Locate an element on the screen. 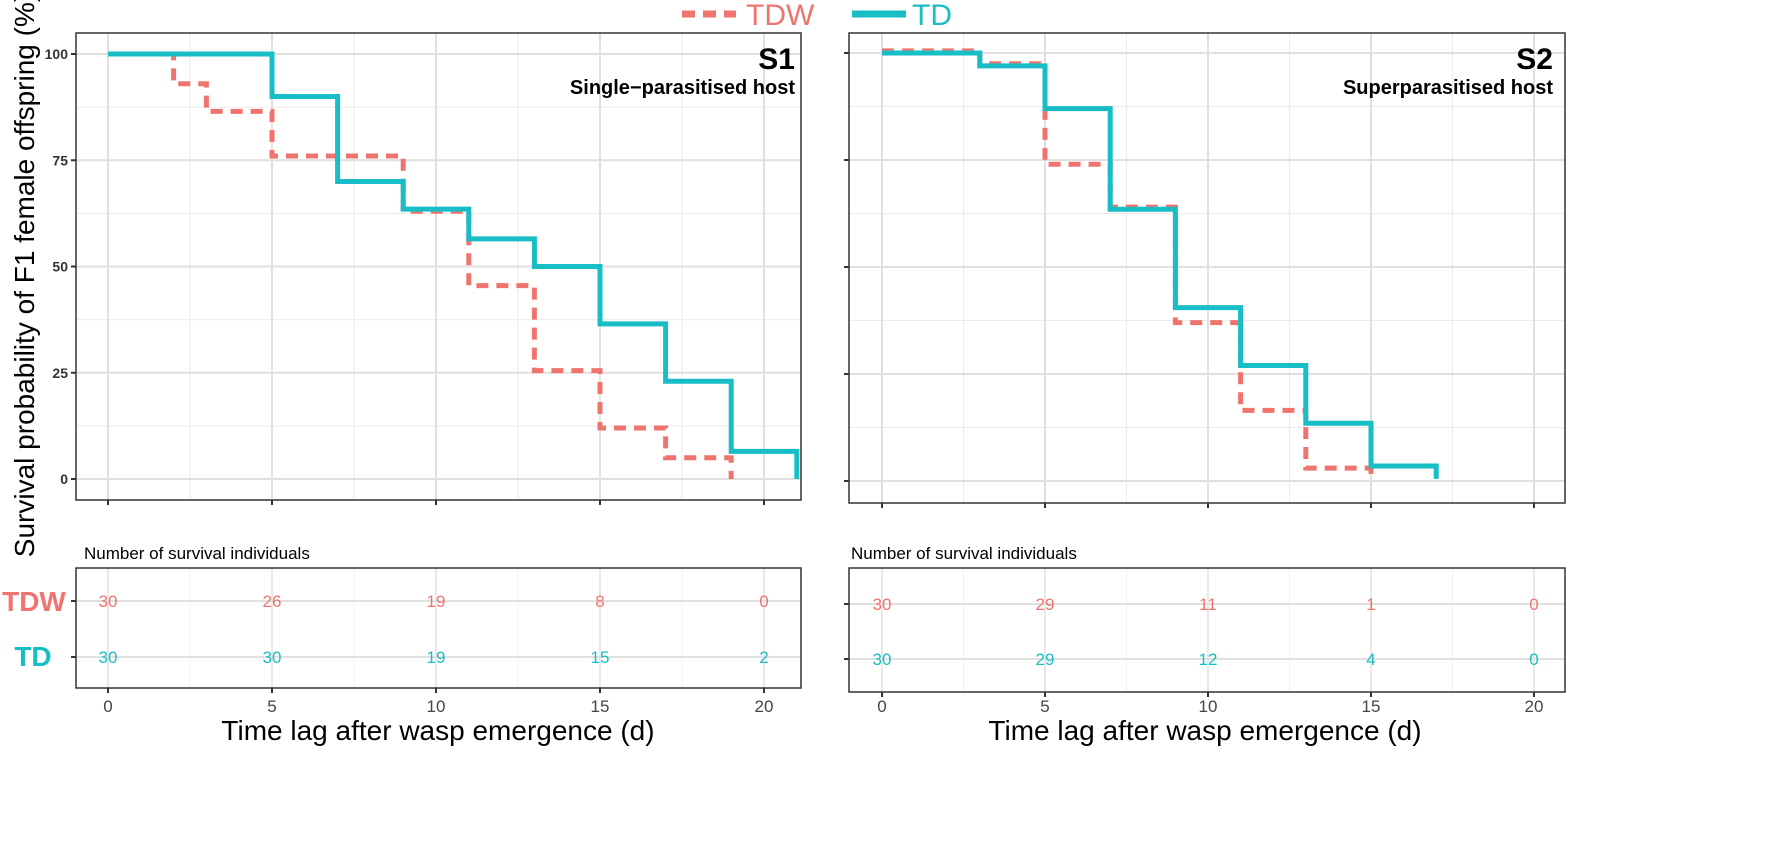  risk-row-label-td: TD is located at coordinates (32, 656).